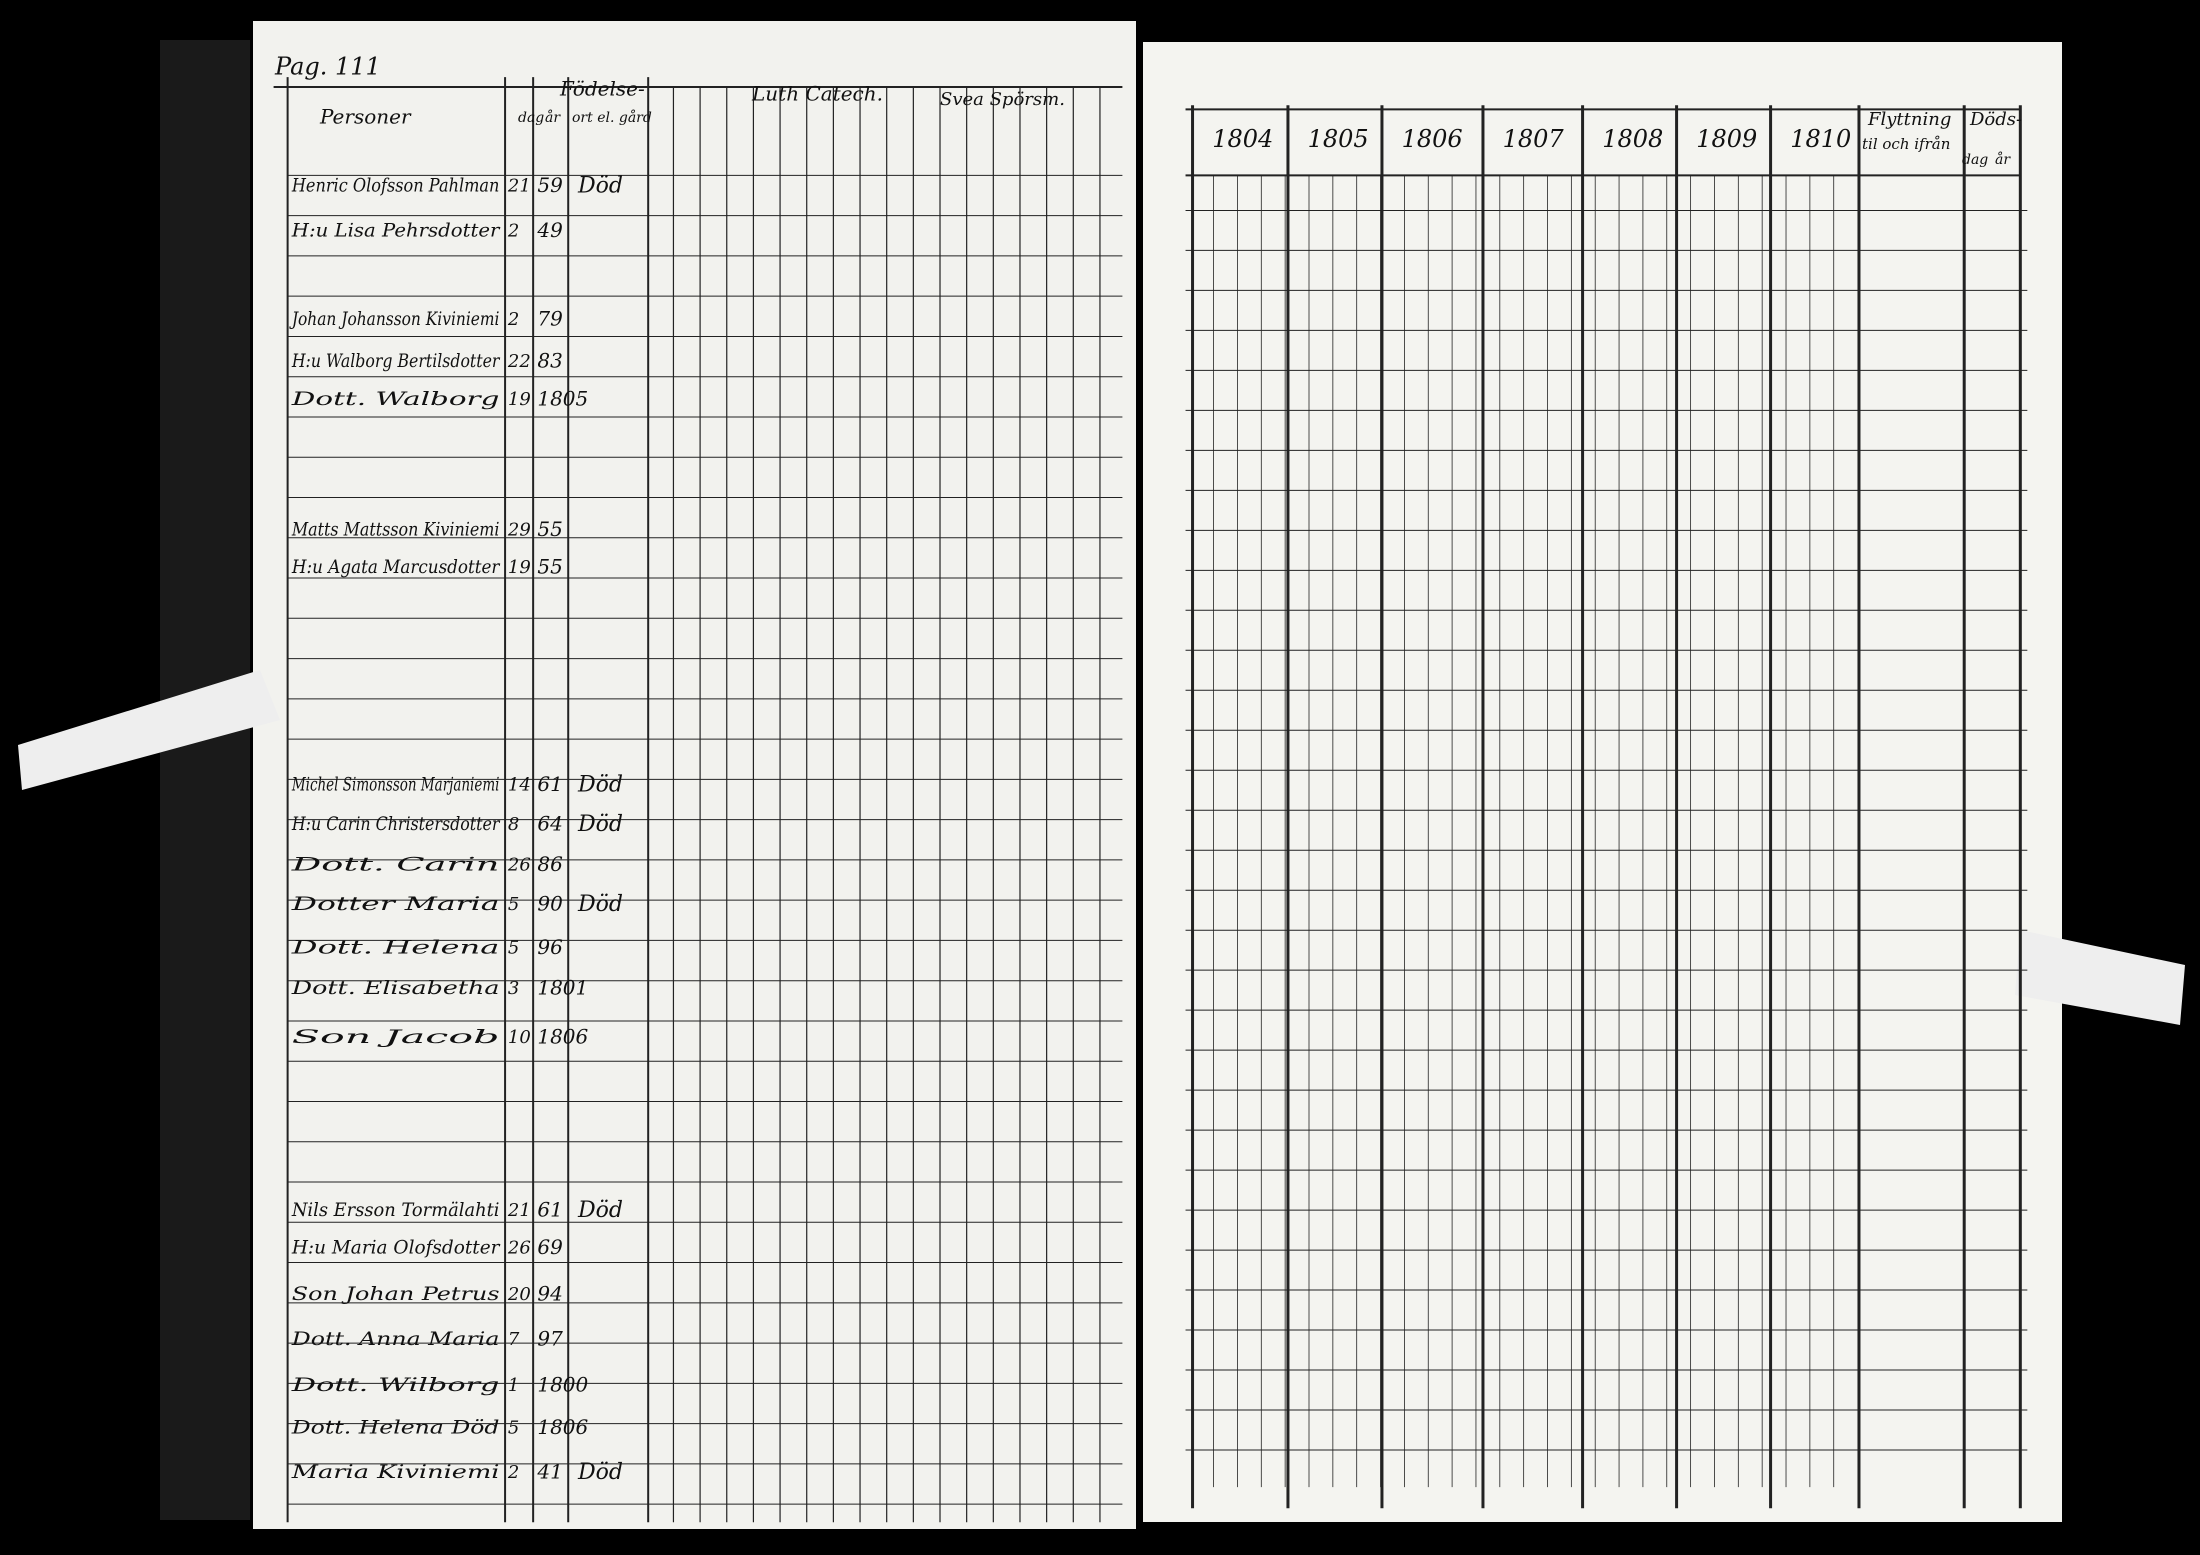 The width and height of the screenshot is (2200, 1555). Describe the element at coordinates (396, 1248) in the screenshot. I see `person-name: H:u Maria Olofsdotter` at that location.